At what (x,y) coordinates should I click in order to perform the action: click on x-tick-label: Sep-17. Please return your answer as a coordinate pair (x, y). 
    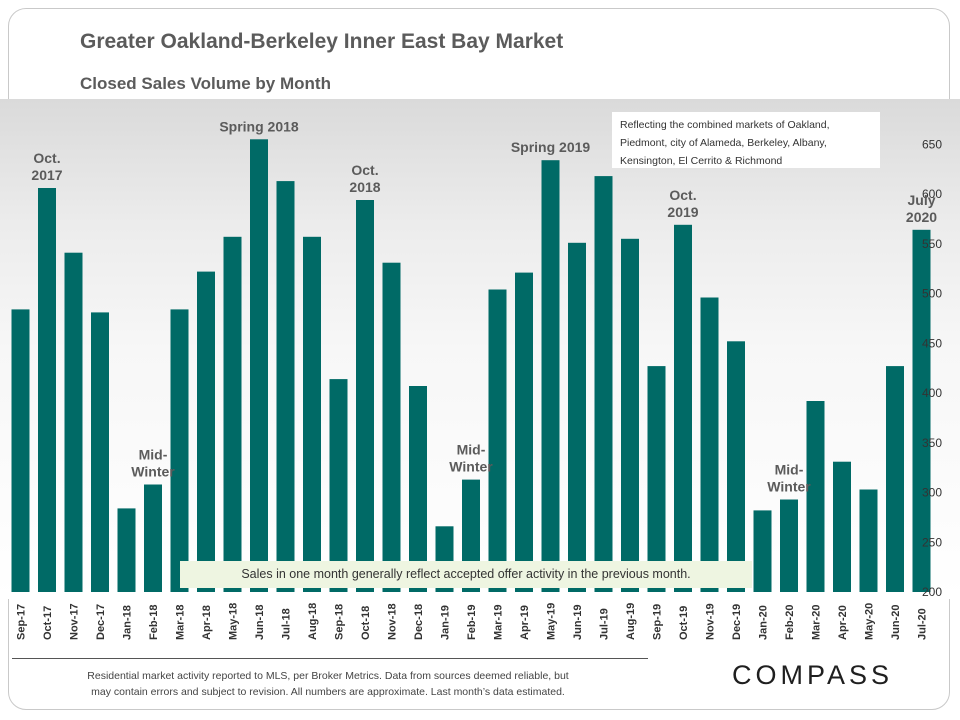
    Looking at the image, I should click on (22, 622).